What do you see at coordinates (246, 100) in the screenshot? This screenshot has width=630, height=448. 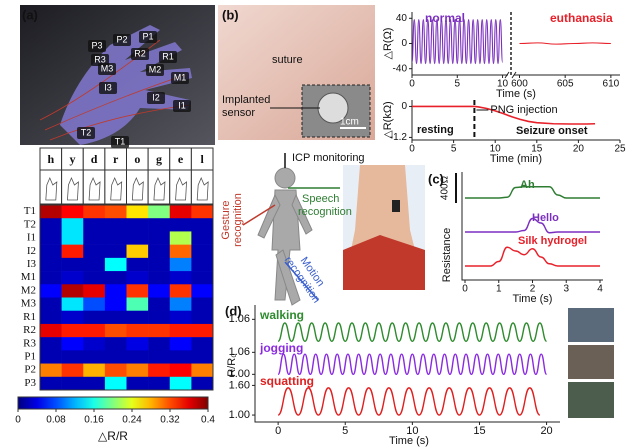 I see `sensor-label: Implanted` at bounding box center [246, 100].